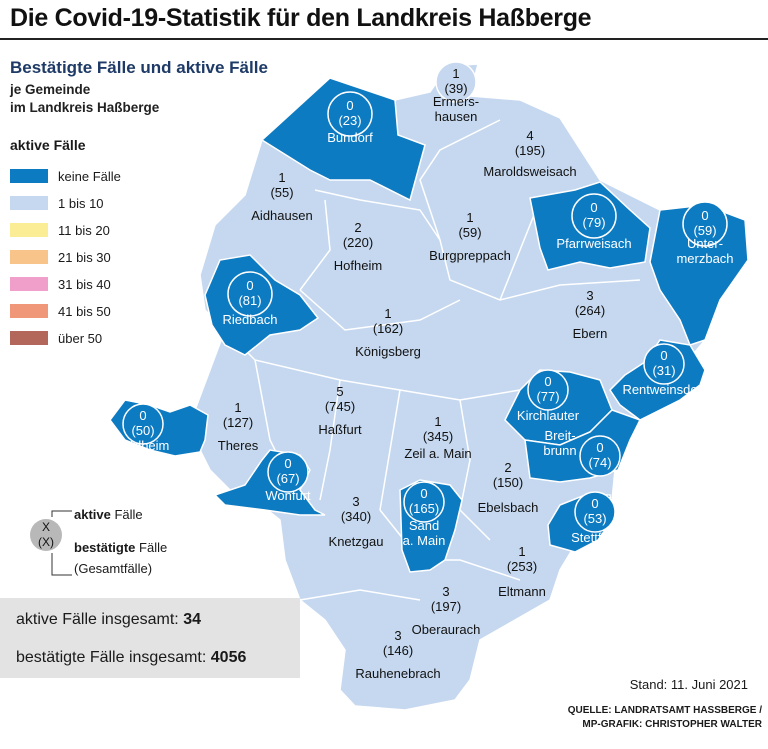 This screenshot has width=768, height=749. What do you see at coordinates (356, 516) in the screenshot?
I see `confirmed-count: (340)` at bounding box center [356, 516].